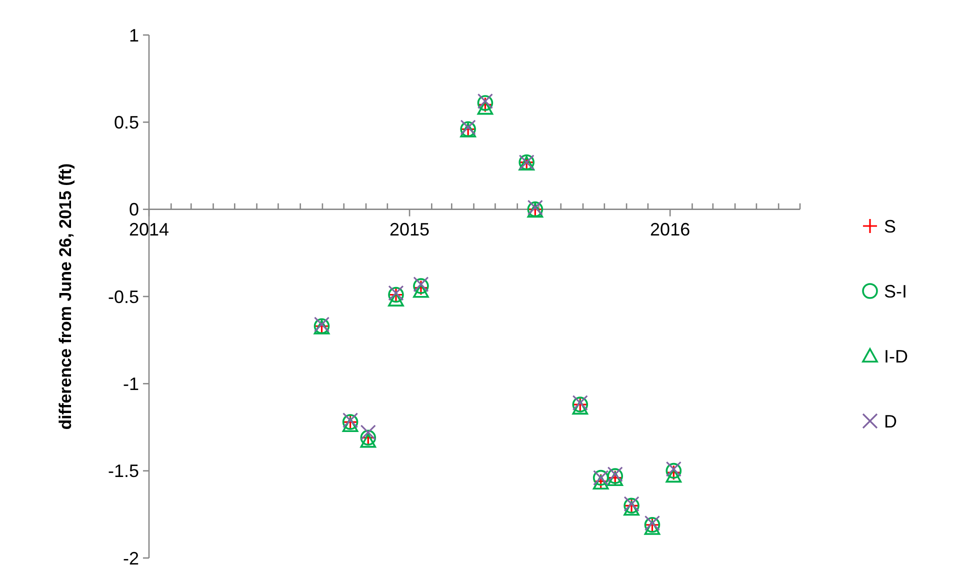 This screenshot has height=585, width=956. Describe the element at coordinates (410, 229) in the screenshot. I see `x-tick-label: 2015` at that location.